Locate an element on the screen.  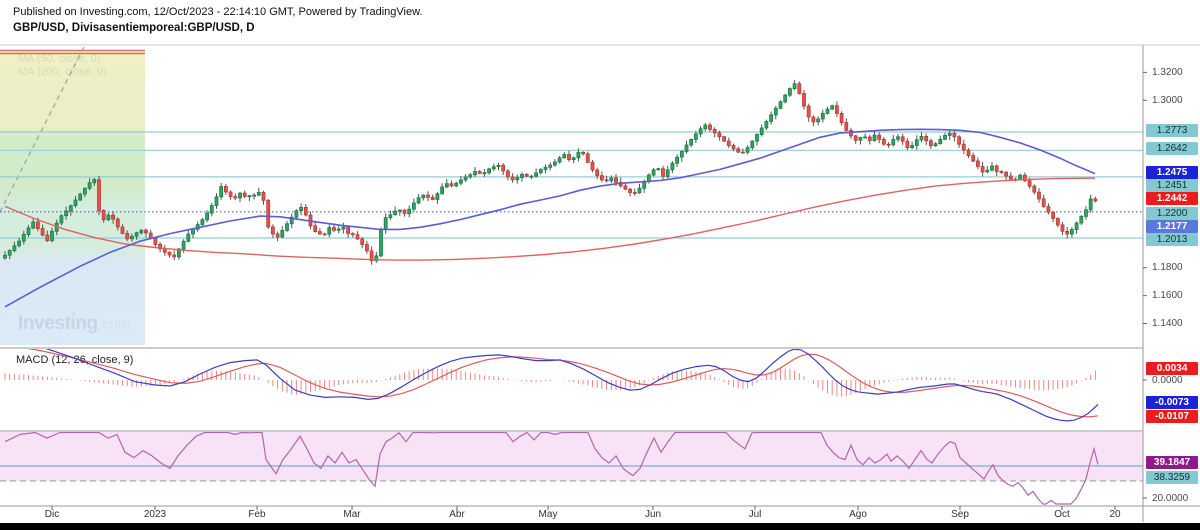
ma200-line is located at coordinates (550, 219).